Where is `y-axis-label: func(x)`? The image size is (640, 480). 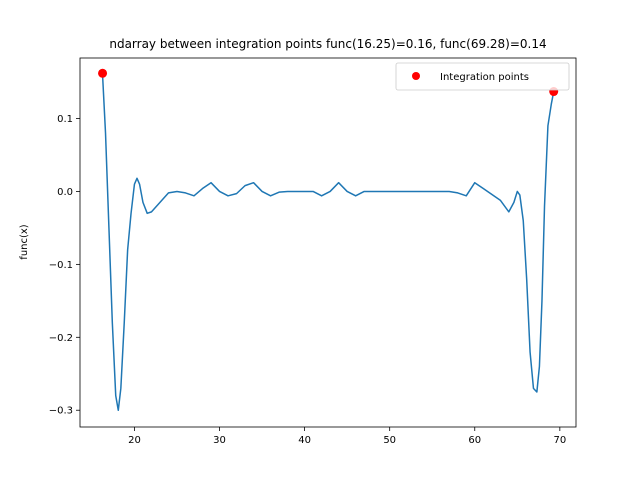 y-axis-label: func(x) is located at coordinates (24, 242).